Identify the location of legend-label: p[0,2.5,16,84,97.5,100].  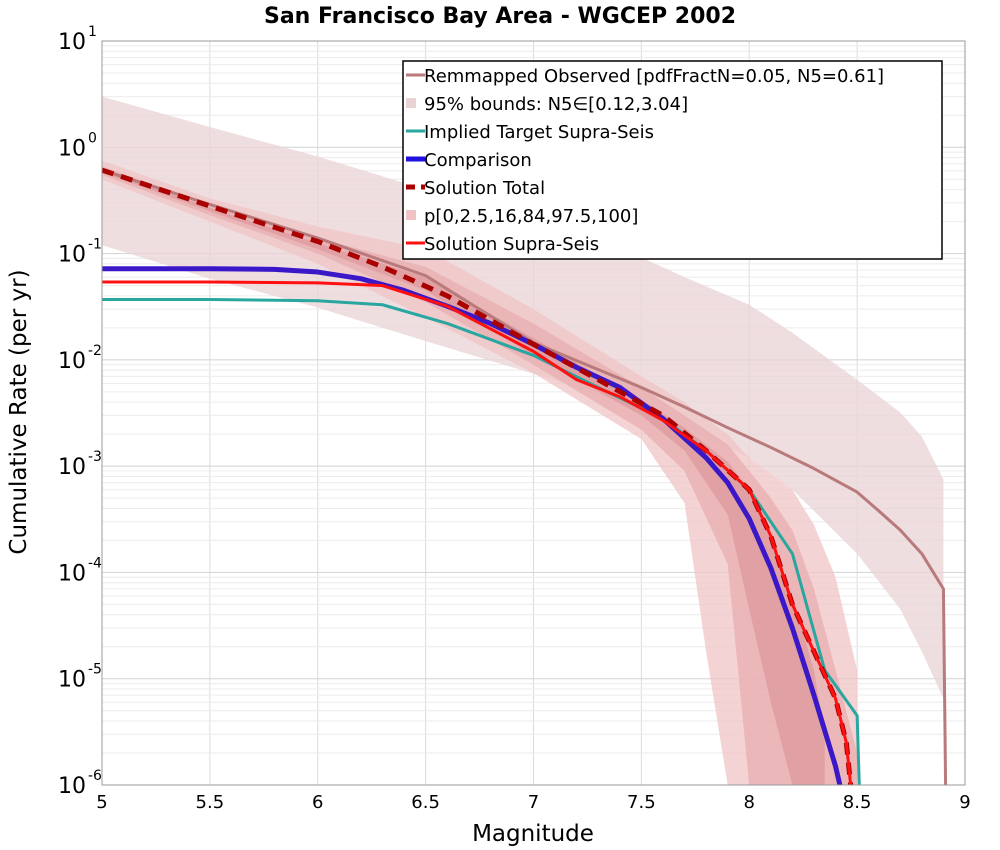
(531, 216).